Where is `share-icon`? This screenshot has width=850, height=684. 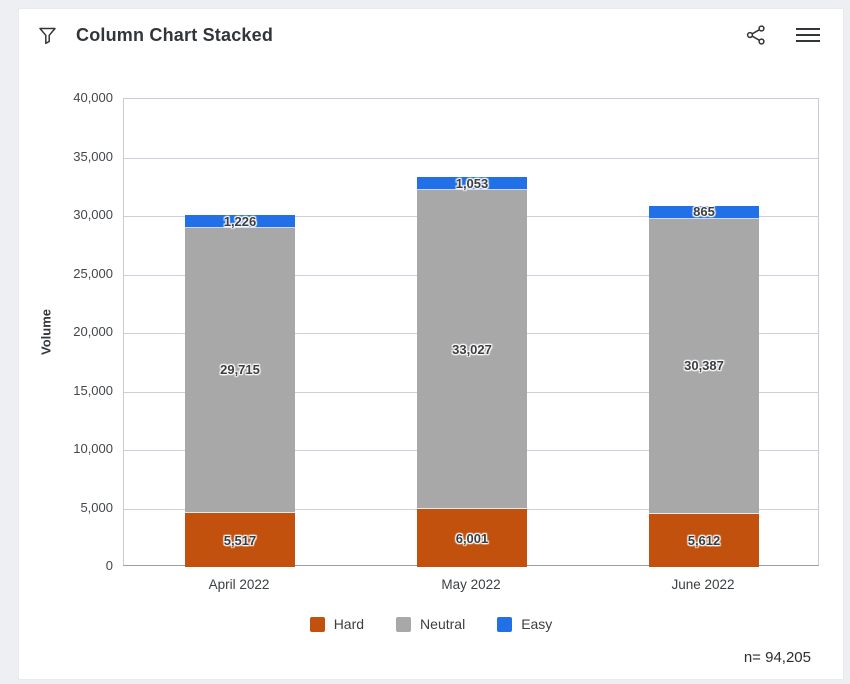 share-icon is located at coordinates (756, 35).